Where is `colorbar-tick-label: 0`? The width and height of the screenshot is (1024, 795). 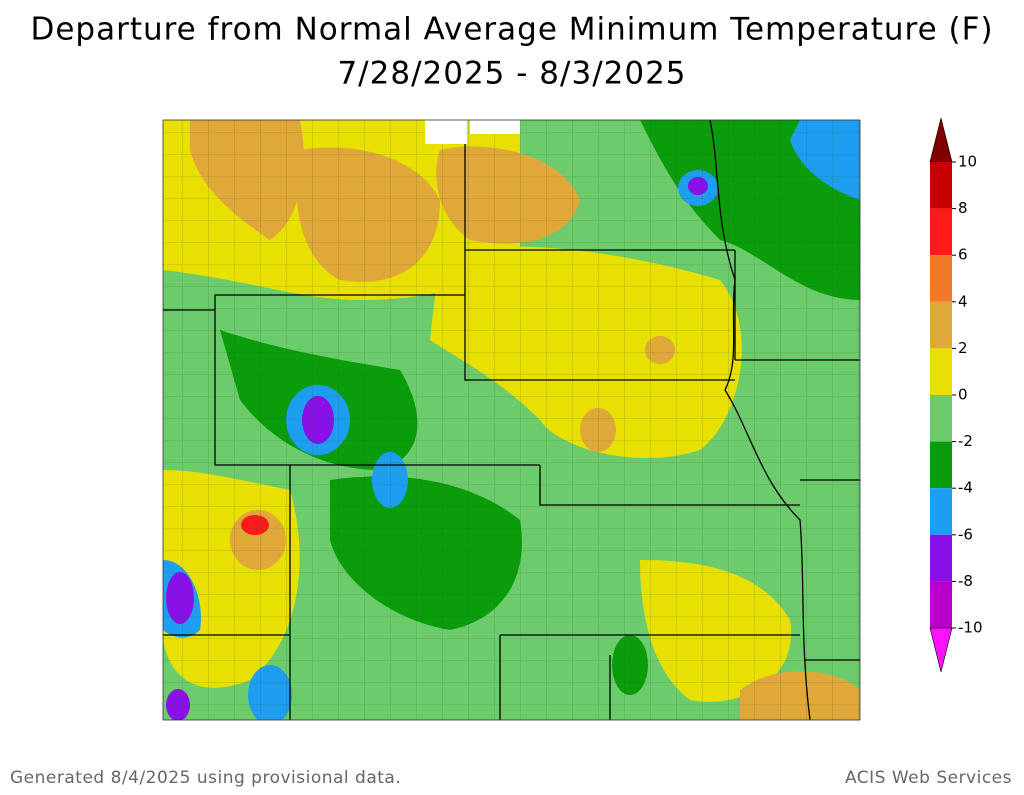
colorbar-tick-label: 0 is located at coordinates (963, 395).